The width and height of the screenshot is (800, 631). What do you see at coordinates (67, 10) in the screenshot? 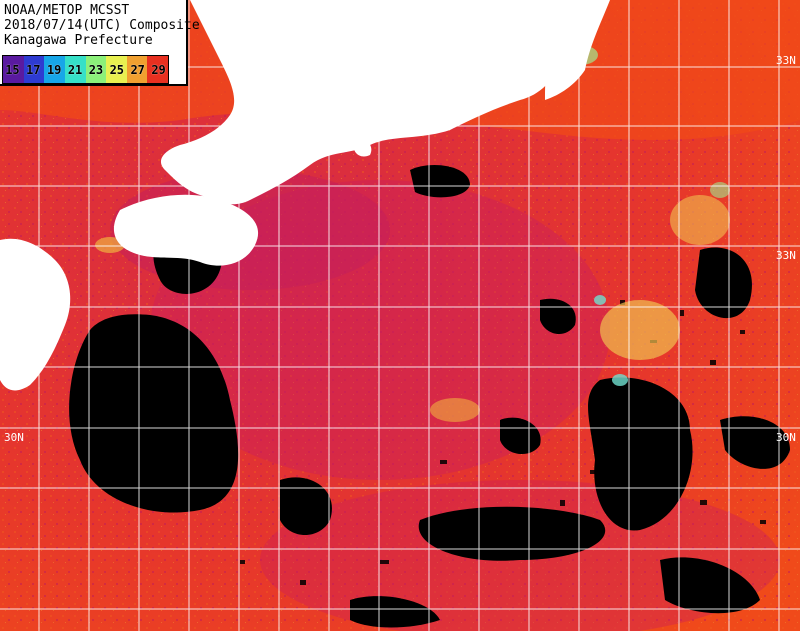
I see `satellite-title: NOAA/METOP MCSST` at bounding box center [67, 10].